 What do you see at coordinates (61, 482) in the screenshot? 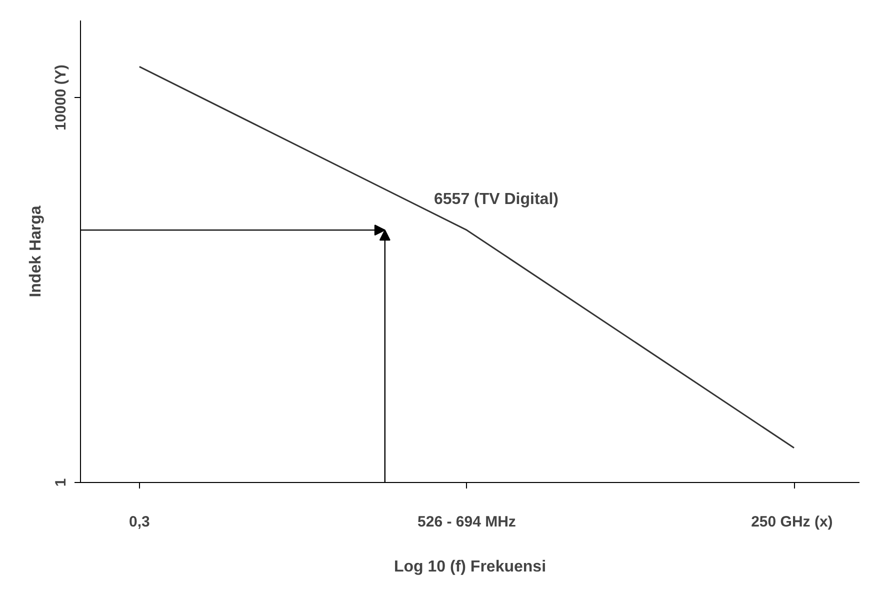
I see `y-tick-label: 1` at bounding box center [61, 482].